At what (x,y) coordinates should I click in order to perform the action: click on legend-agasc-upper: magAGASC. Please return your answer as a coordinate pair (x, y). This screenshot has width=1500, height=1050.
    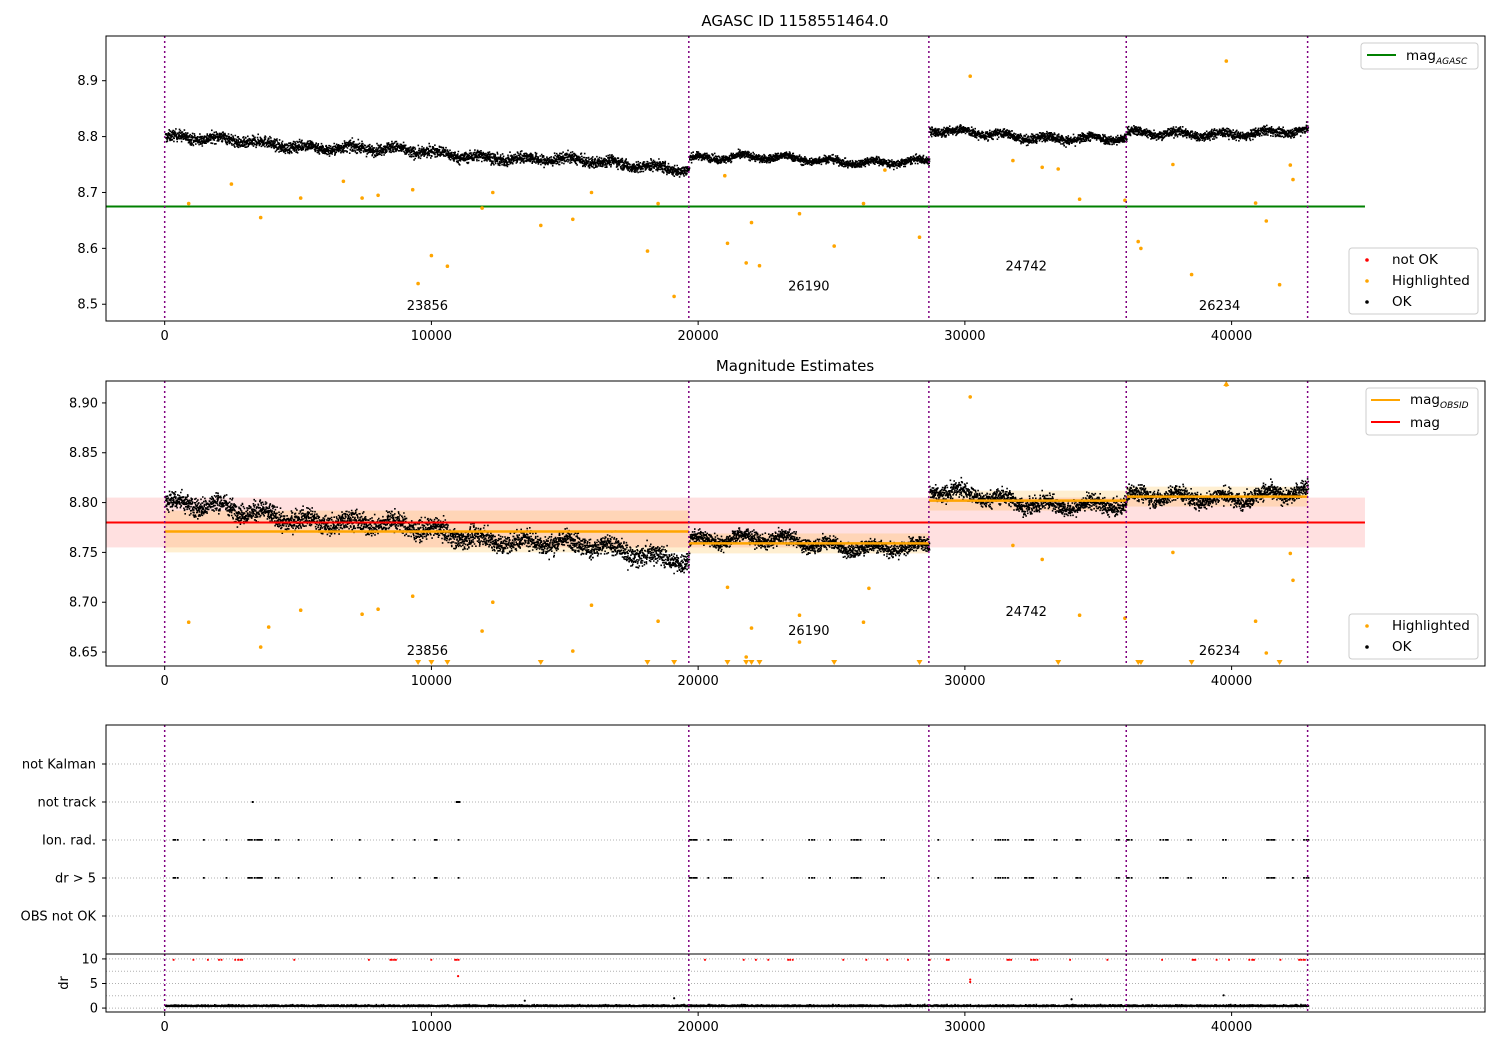
    Looking at the image, I should click on (1419, 56).